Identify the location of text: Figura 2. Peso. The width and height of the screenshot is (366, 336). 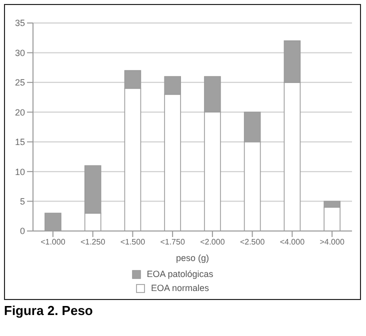
(48, 310).